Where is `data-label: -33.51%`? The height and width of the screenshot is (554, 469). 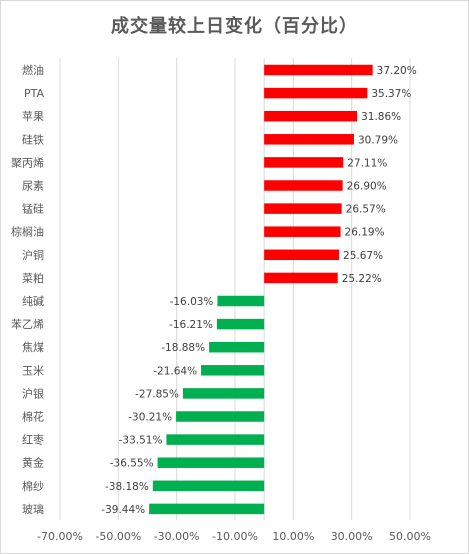
data-label: -33.51% is located at coordinates (141, 441).